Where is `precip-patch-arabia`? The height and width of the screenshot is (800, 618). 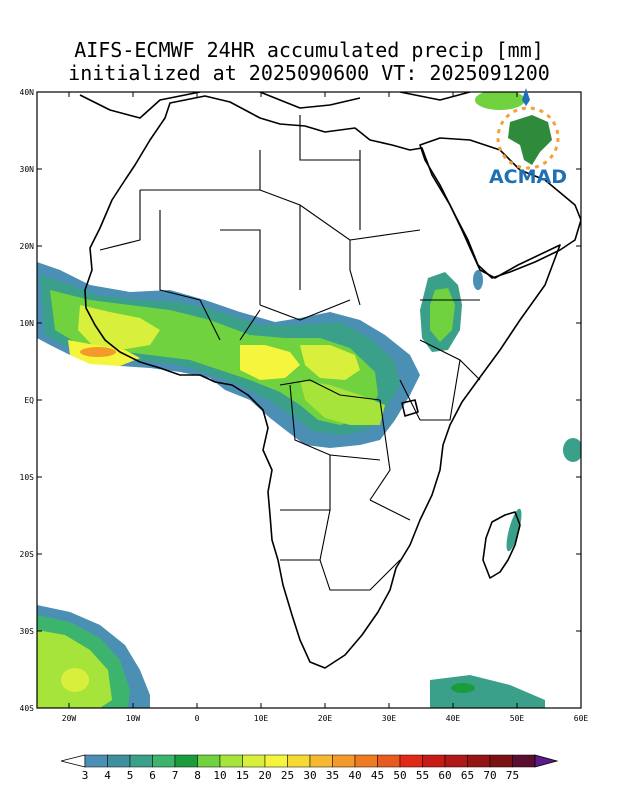
precip-patch-arabia is located at coordinates (478, 280).